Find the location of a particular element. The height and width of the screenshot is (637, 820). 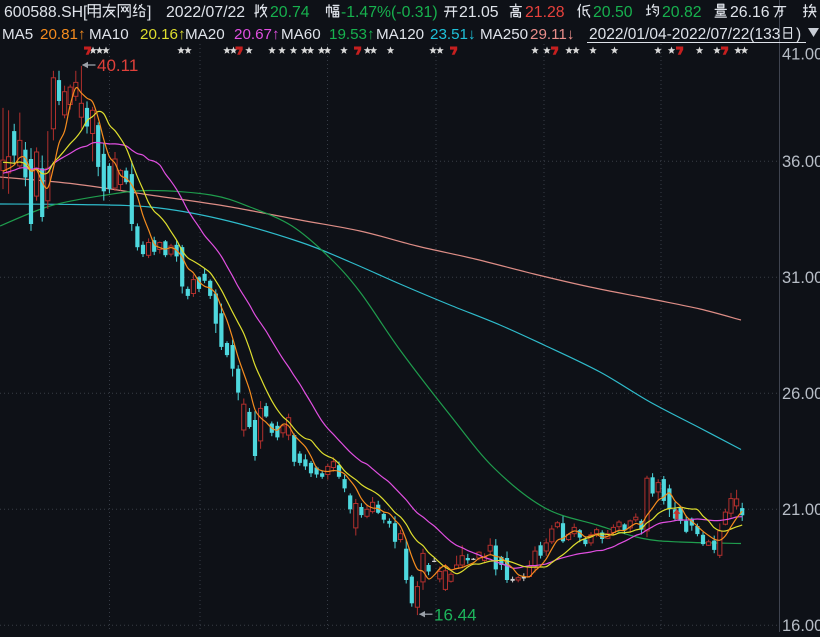

svg-text: MA60 is located at coordinates (301, 34).